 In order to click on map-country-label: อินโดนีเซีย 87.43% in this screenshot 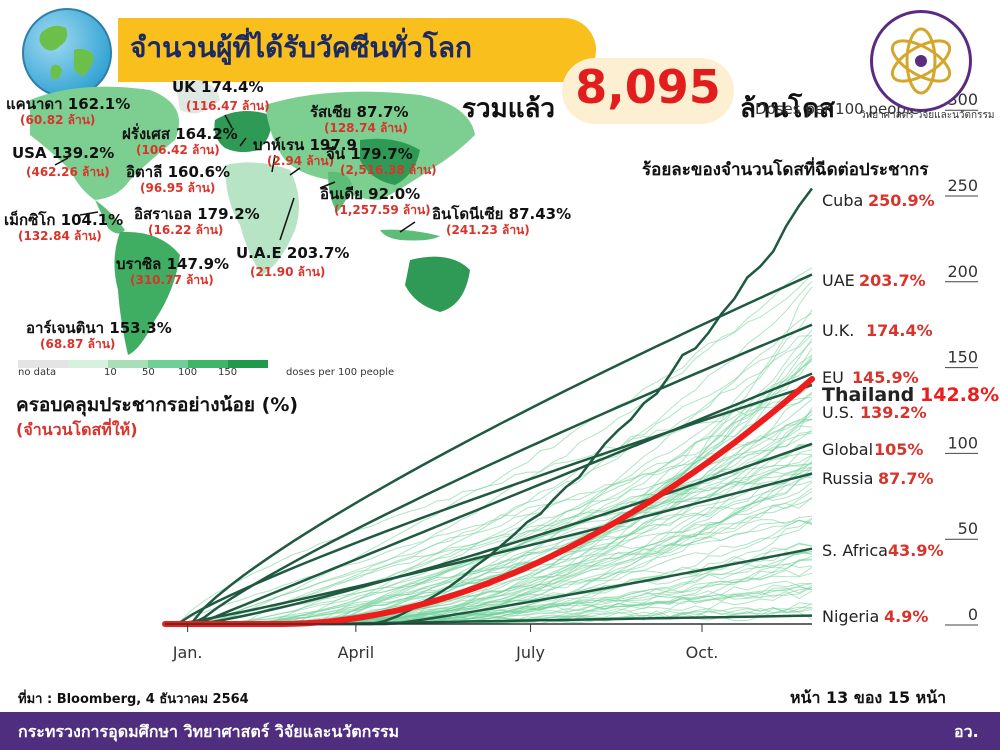, I will do `click(502, 214)`.